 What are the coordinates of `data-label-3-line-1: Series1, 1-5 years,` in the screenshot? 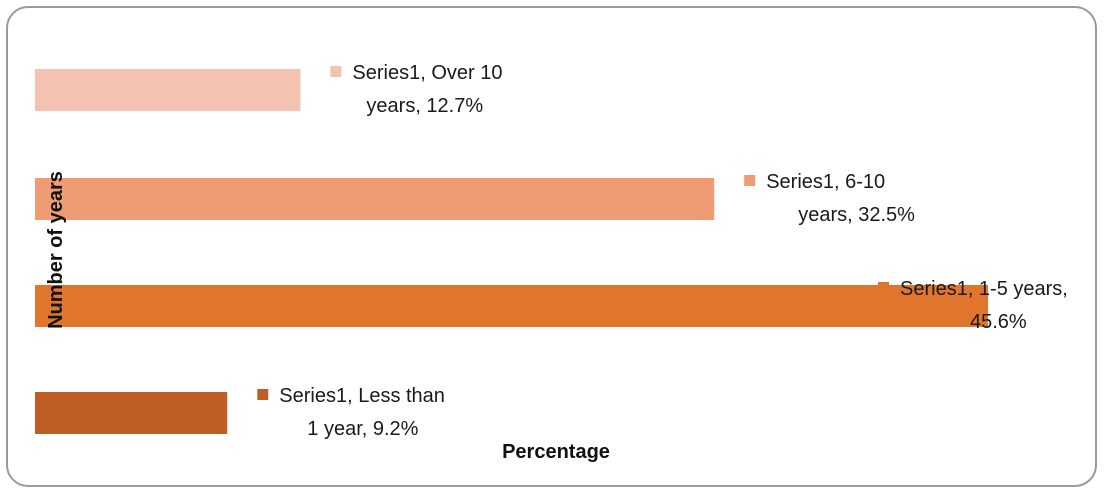 It's located at (984, 289).